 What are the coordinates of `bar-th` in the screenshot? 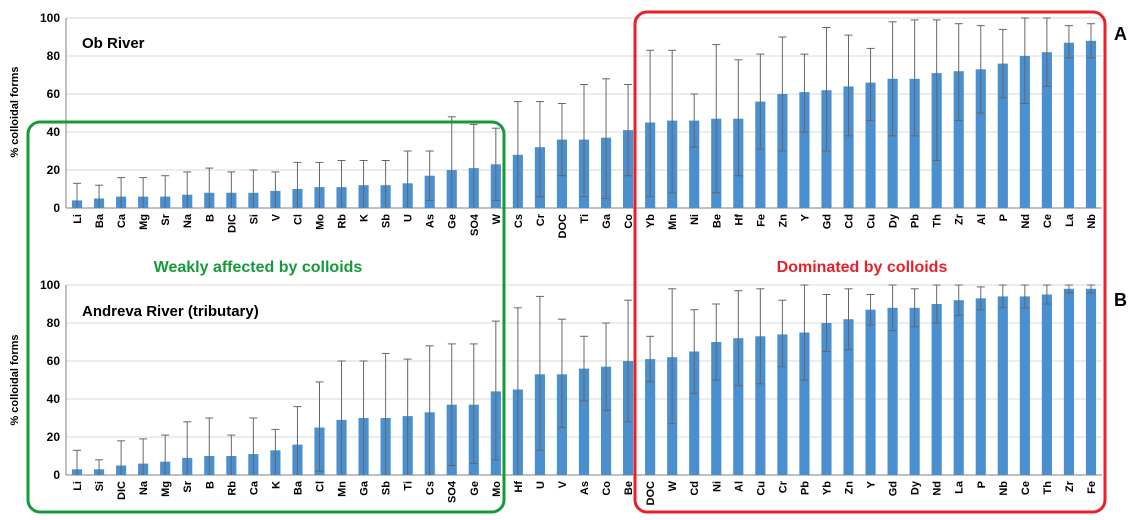 It's located at (1046, 384).